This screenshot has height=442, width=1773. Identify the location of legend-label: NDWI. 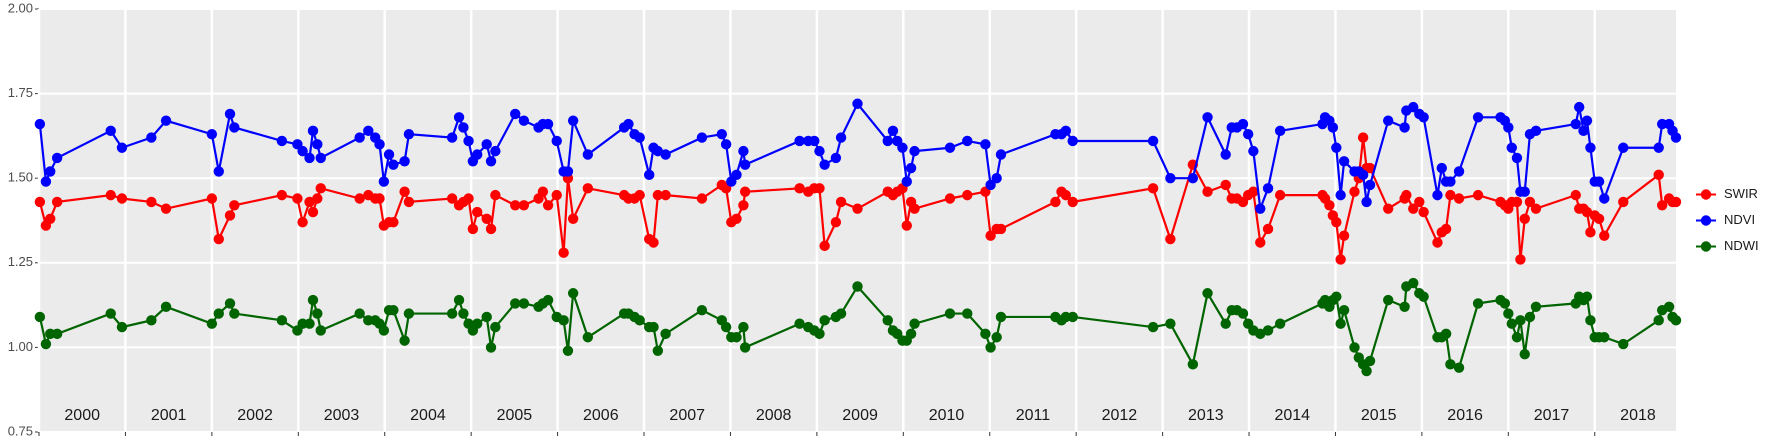
(1741, 245).